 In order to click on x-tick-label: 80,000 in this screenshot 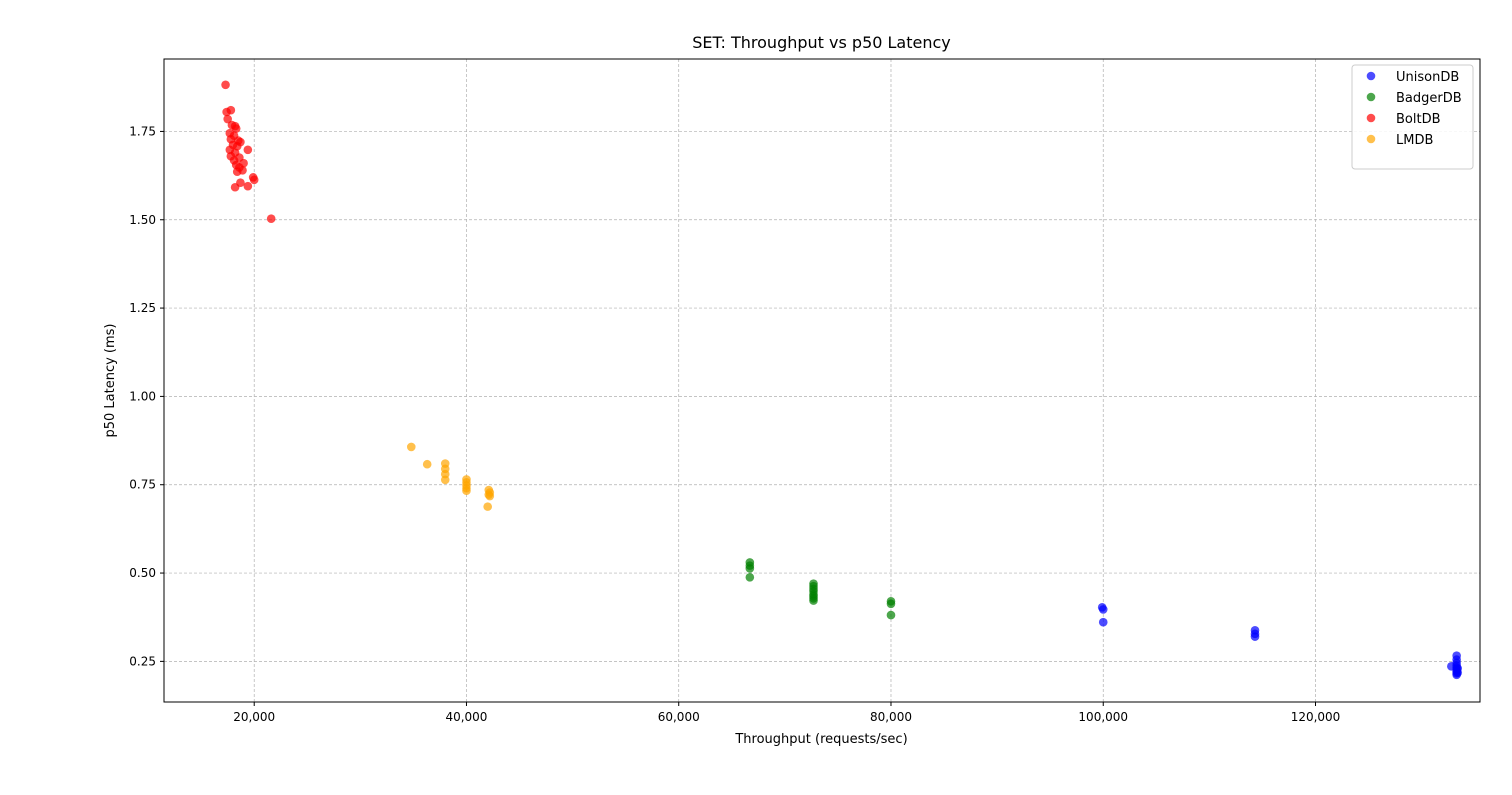, I will do `click(891, 717)`.